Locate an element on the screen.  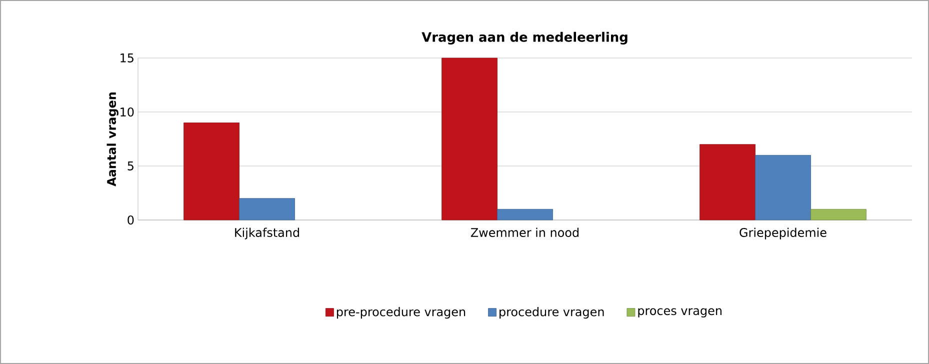
y-tick-label: 15 is located at coordinates (127, 58).